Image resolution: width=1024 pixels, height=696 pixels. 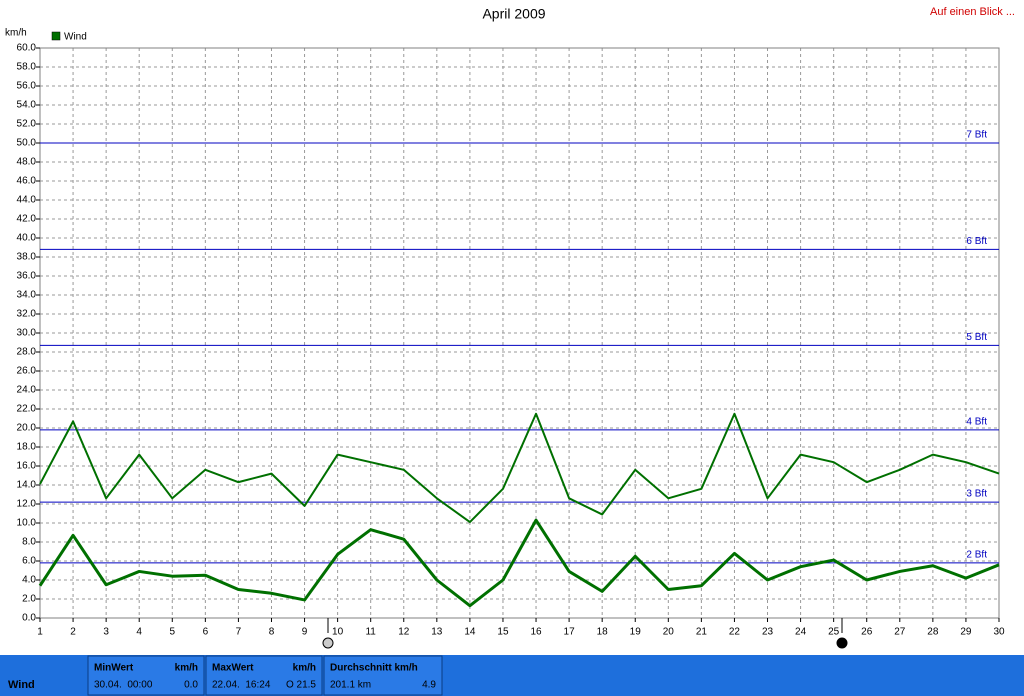 I want to click on x-tick-label: 16, so click(x=536, y=632).